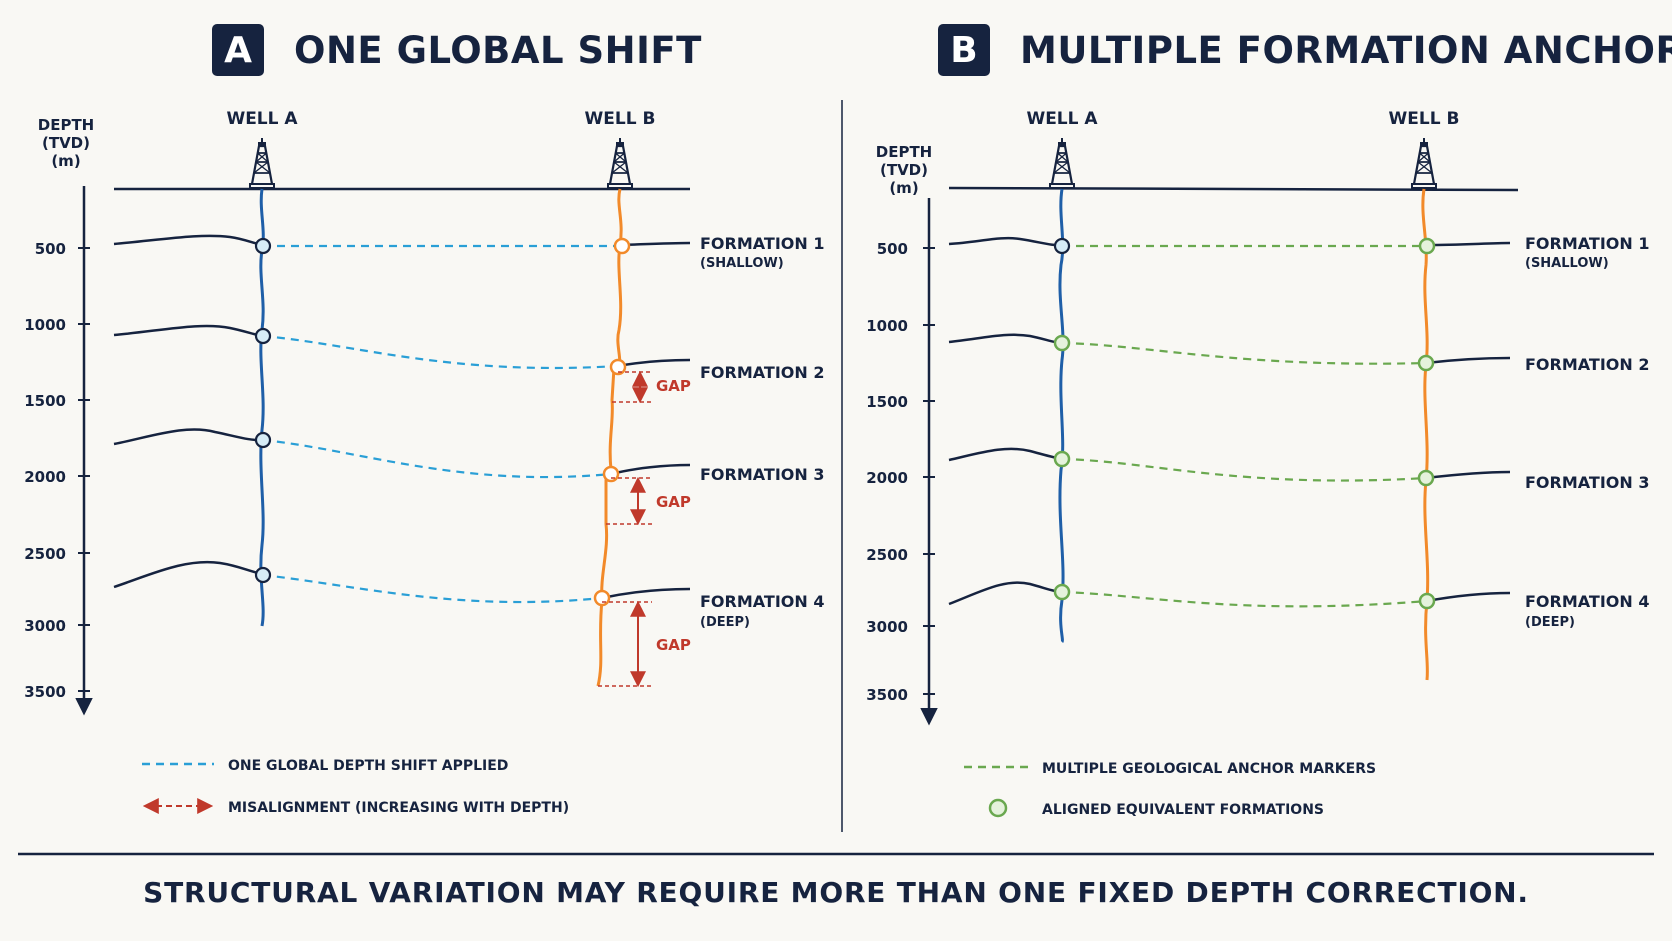  What do you see at coordinates (998, 808) in the screenshot?
I see `legend-swatch-aligned-formations` at bounding box center [998, 808].